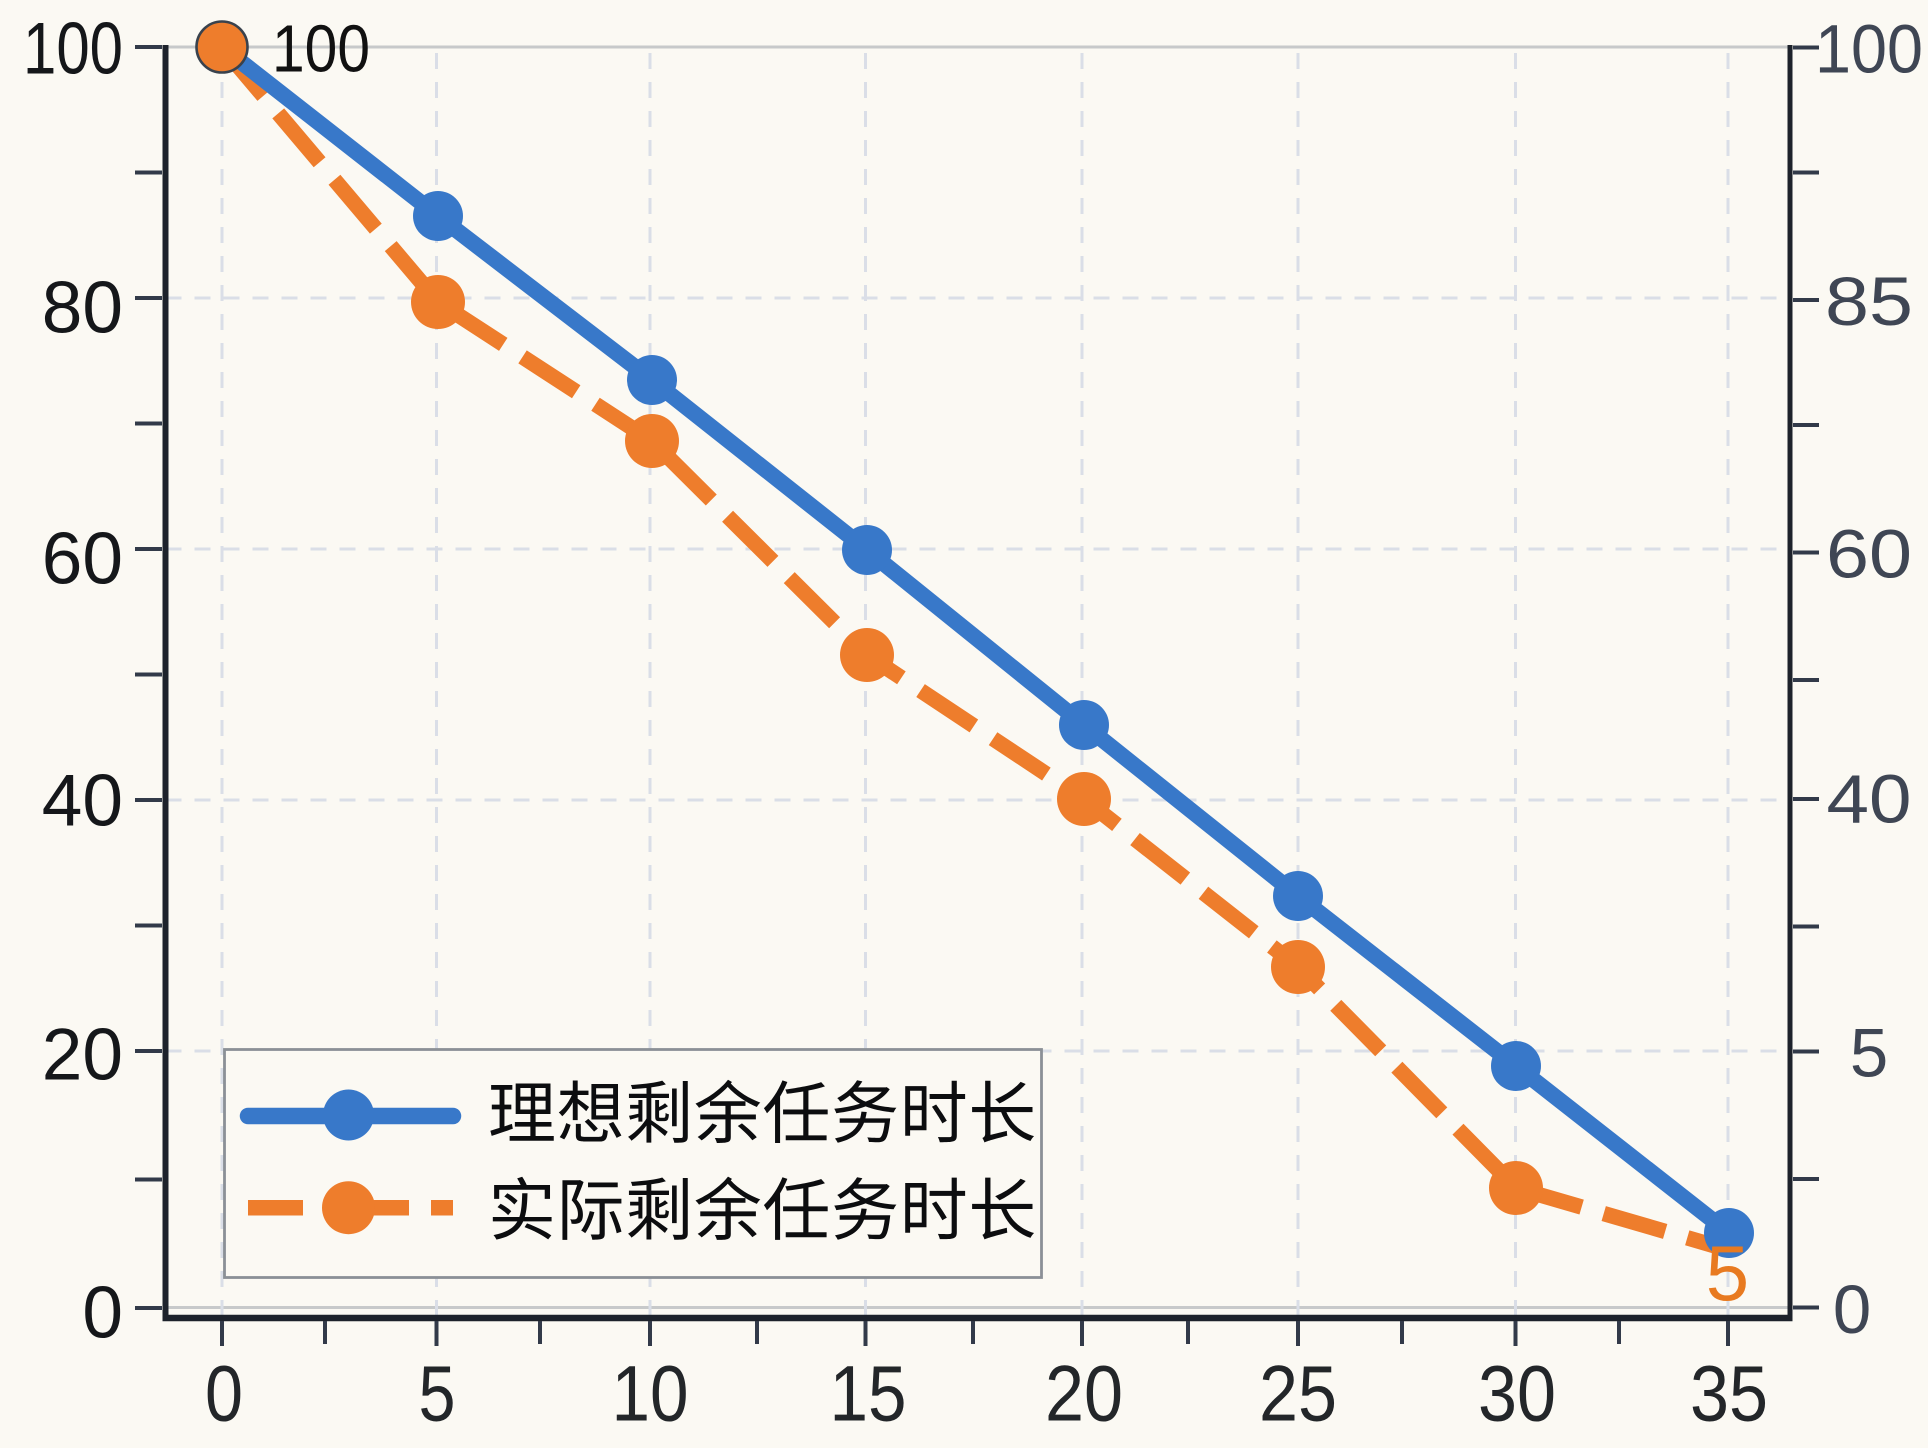 Image resolution: width=1928 pixels, height=1448 pixels. Describe the element at coordinates (868, 1392) in the screenshot. I see `svg-text: 15` at that location.